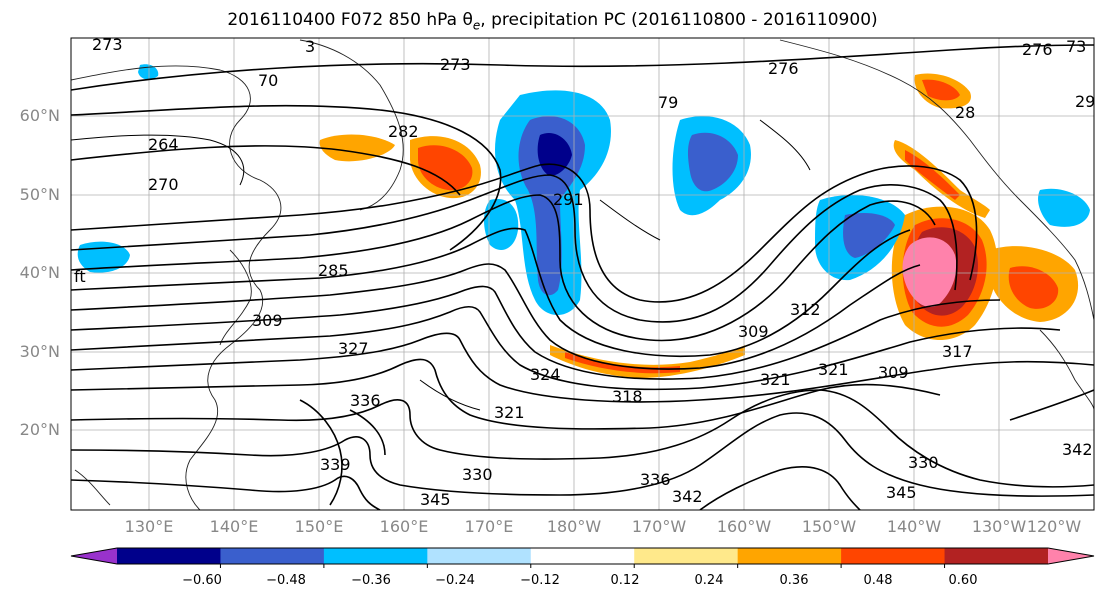 The width and height of the screenshot is (1105, 603). I want to click on contour-label: 312, so click(805, 309).